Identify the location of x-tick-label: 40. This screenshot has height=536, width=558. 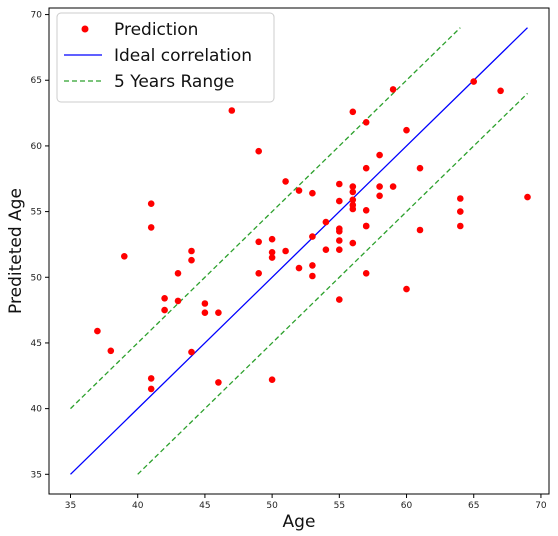
(138, 506).